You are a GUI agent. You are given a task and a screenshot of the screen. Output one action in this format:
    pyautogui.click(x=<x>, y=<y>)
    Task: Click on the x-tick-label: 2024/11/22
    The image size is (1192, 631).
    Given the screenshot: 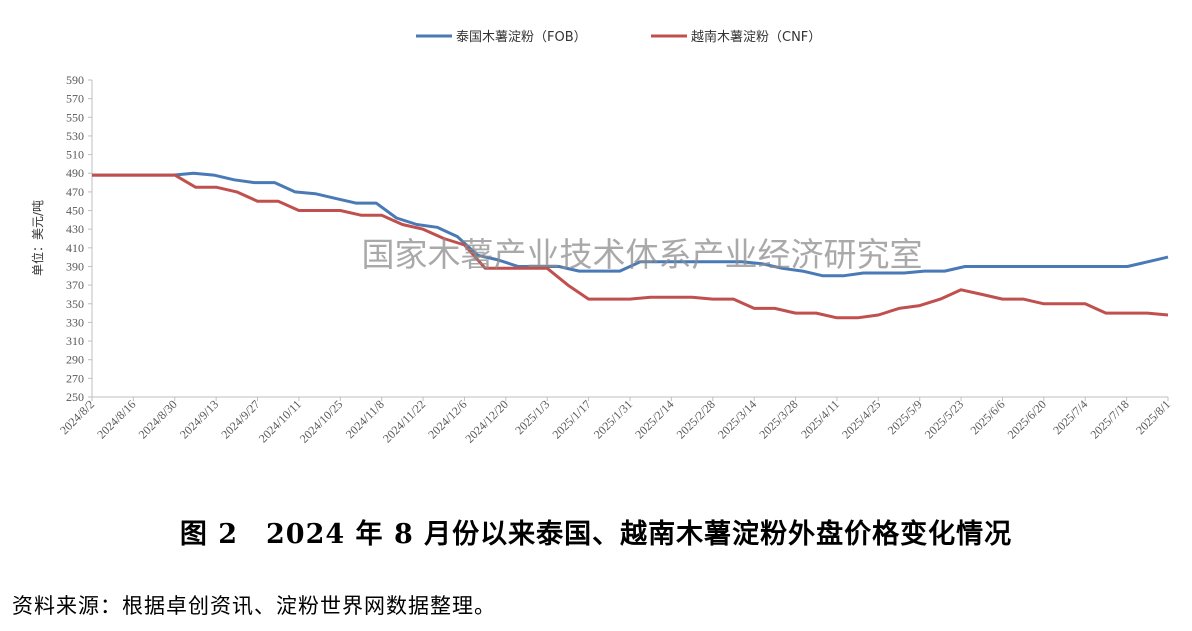 What is the action you would take?
    pyautogui.click(x=404, y=421)
    